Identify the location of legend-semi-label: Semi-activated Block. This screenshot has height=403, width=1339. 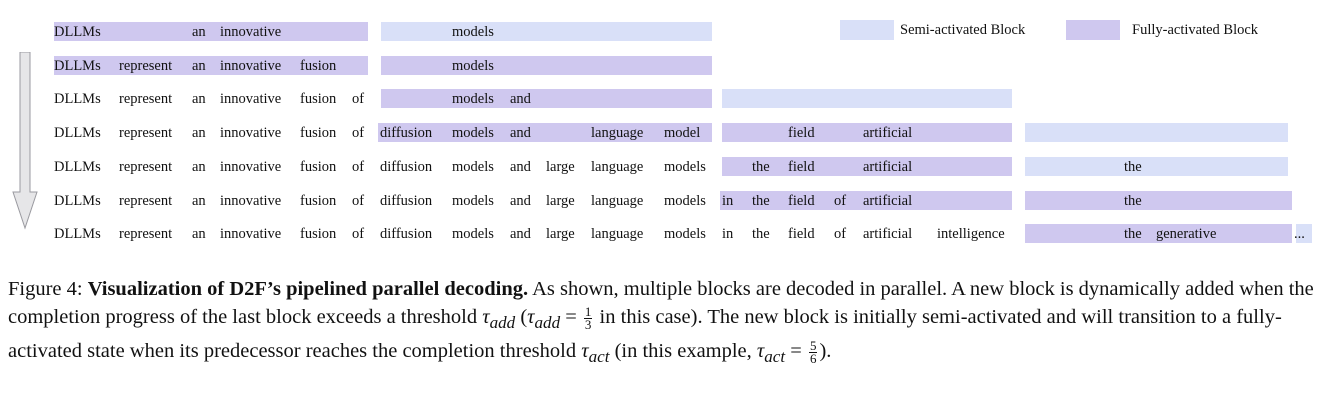
(963, 30).